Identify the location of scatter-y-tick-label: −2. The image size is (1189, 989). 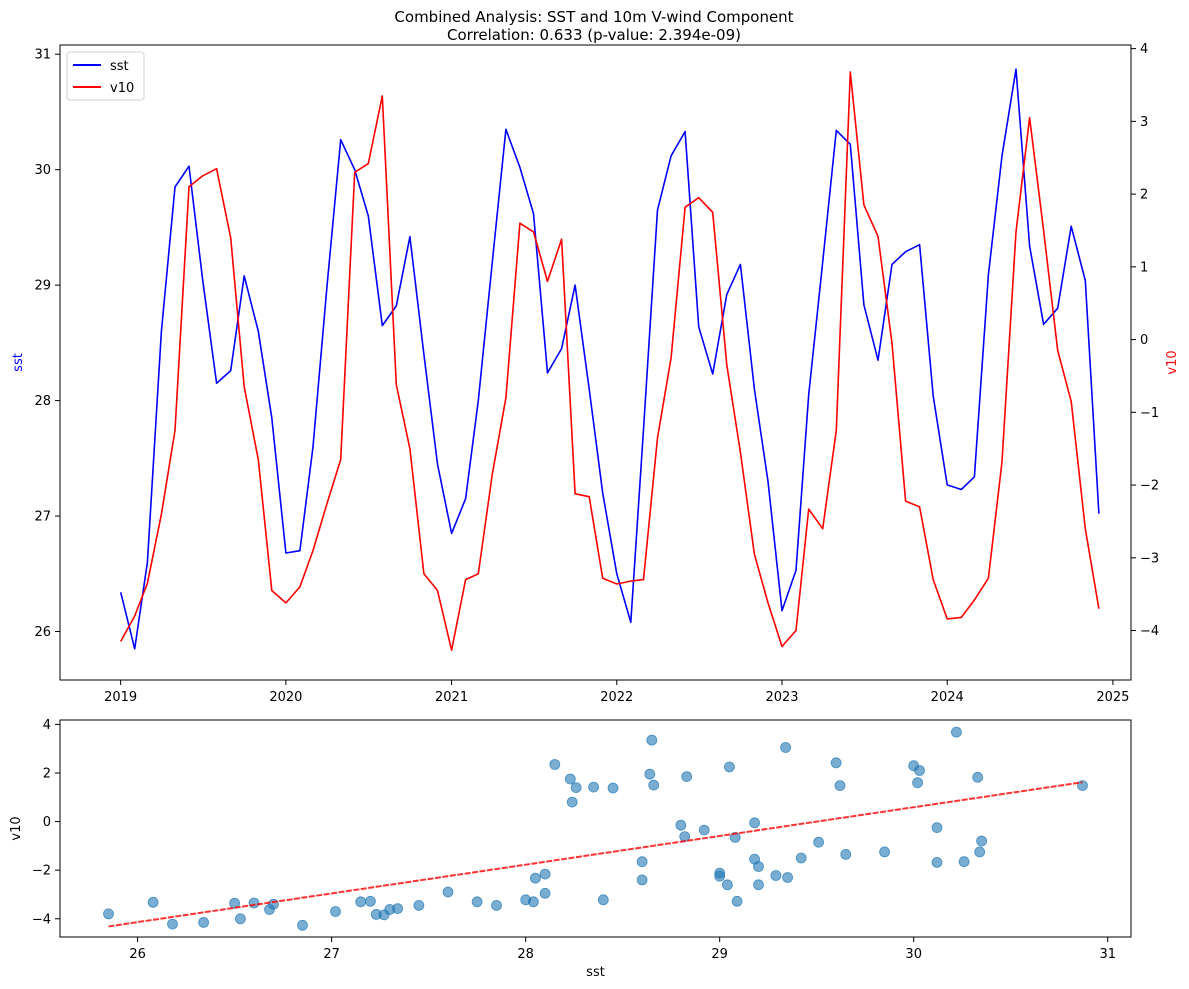
(41, 871).